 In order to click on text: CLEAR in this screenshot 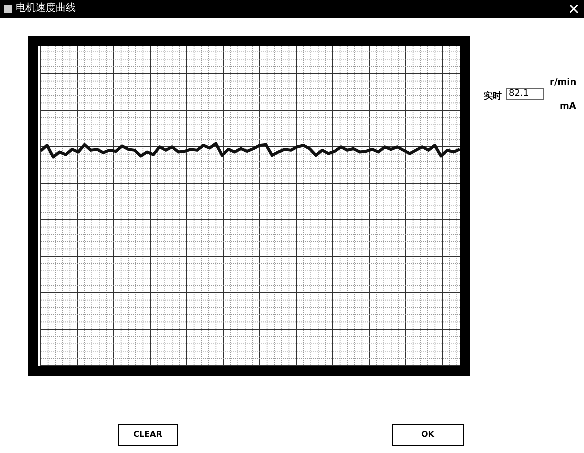, I will do `click(148, 435)`.